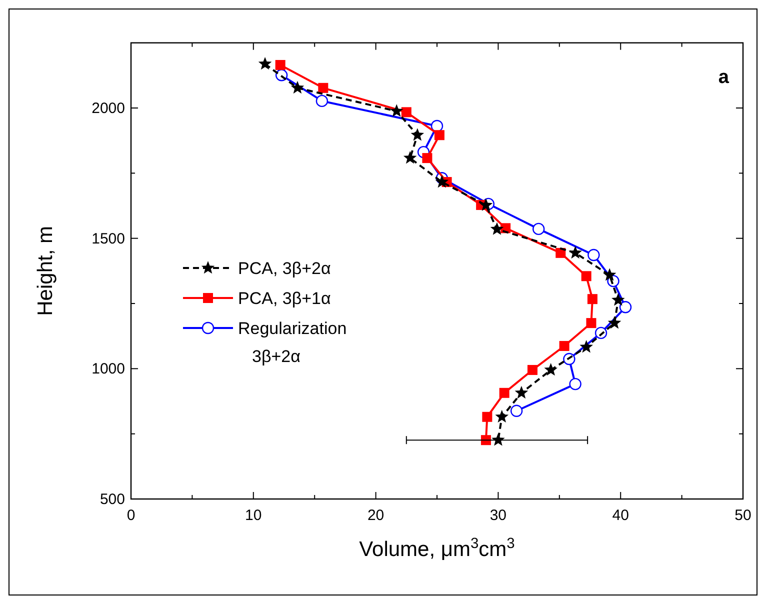  What do you see at coordinates (620, 515) in the screenshot?
I see `x-tick-label: 40` at bounding box center [620, 515].